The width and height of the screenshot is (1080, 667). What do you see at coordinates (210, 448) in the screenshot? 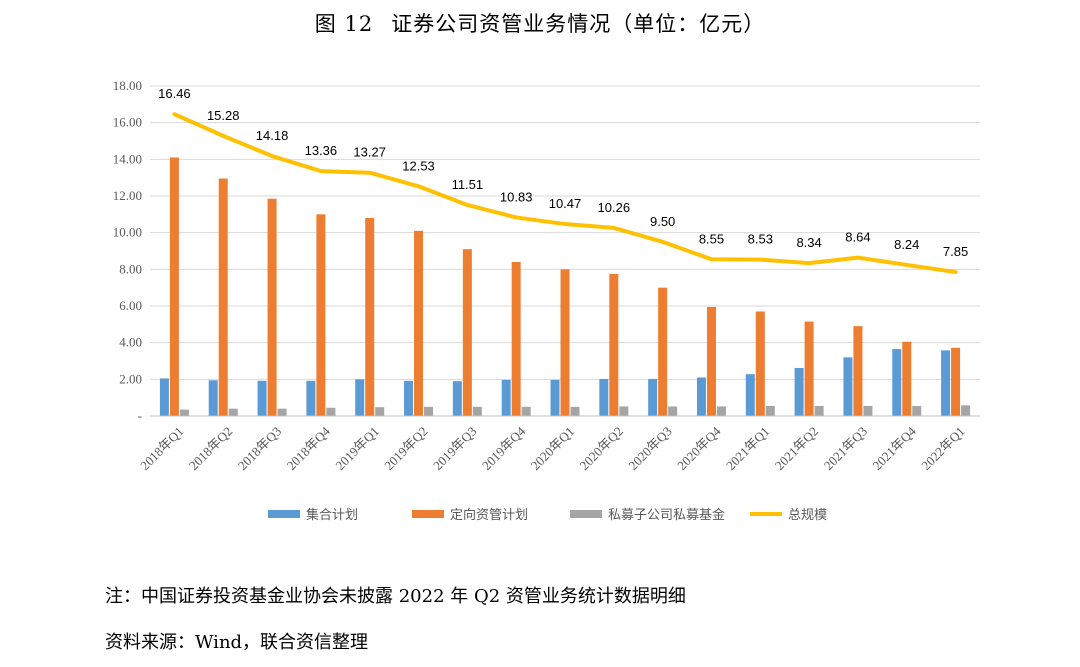
I see `x-tick-label: 2018年Q2` at bounding box center [210, 448].